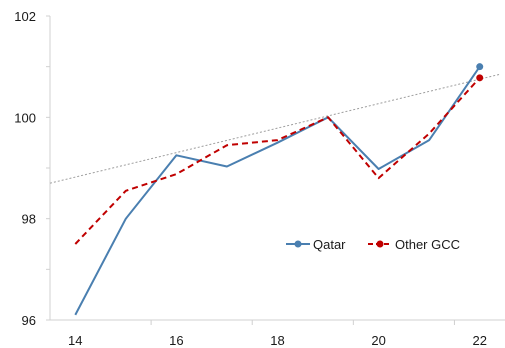  Describe the element at coordinates (25, 117) in the screenshot. I see `y-tick-label: 100` at that location.